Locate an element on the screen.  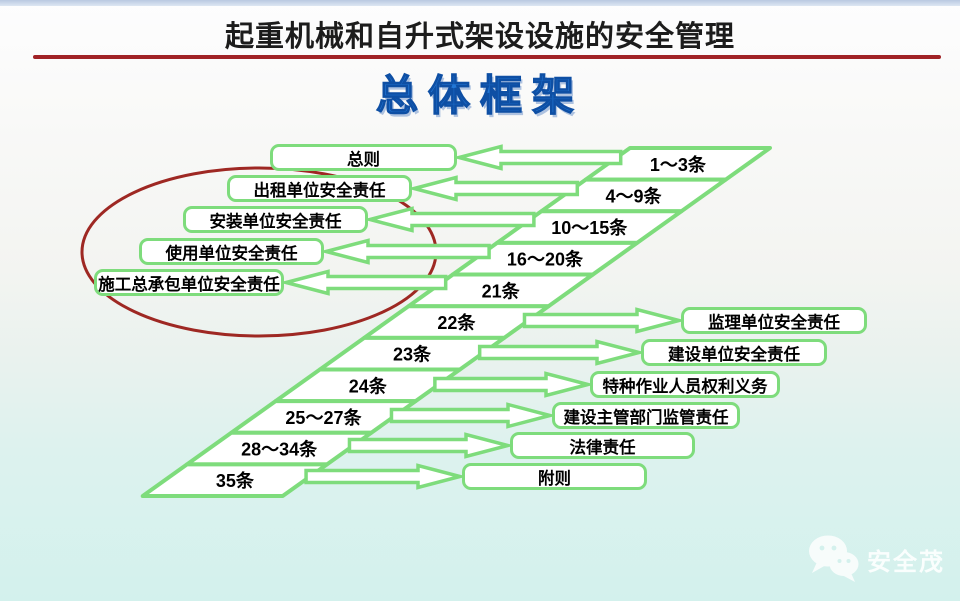
header-title: 起重机械和自升式架设设施的安全管理 is located at coordinates (479, 37).